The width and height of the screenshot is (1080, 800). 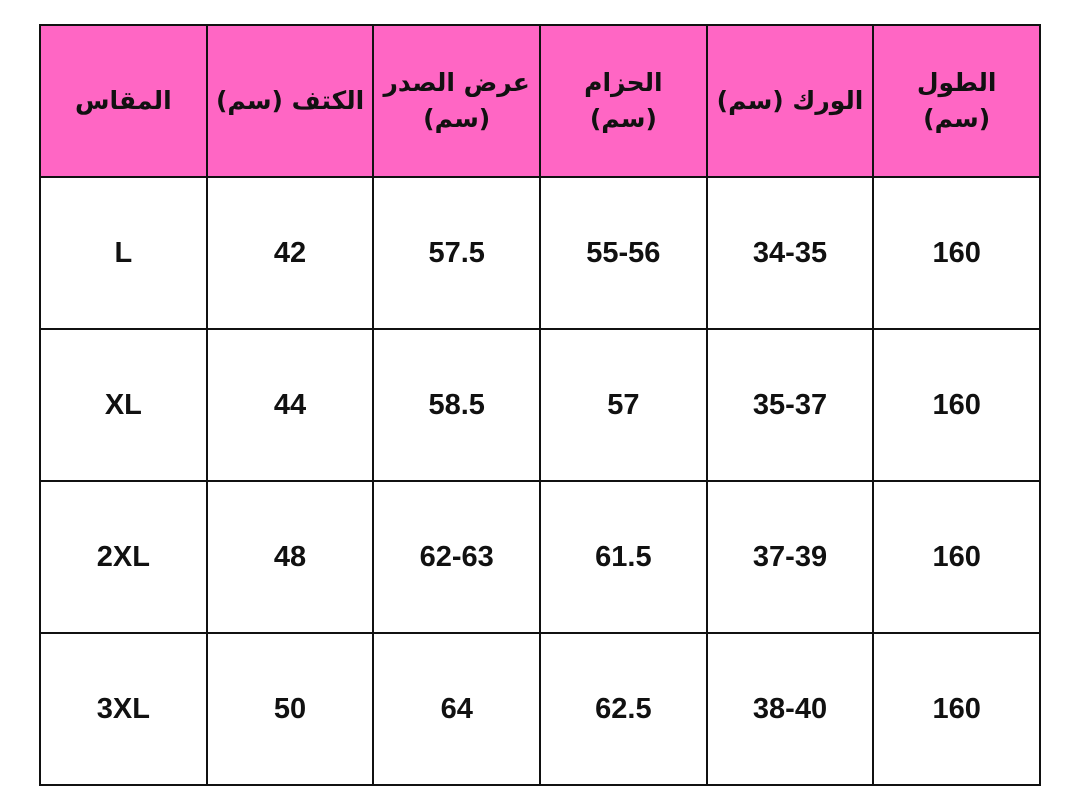 I want to click on cell-size: 2XL, so click(x=123, y=557).